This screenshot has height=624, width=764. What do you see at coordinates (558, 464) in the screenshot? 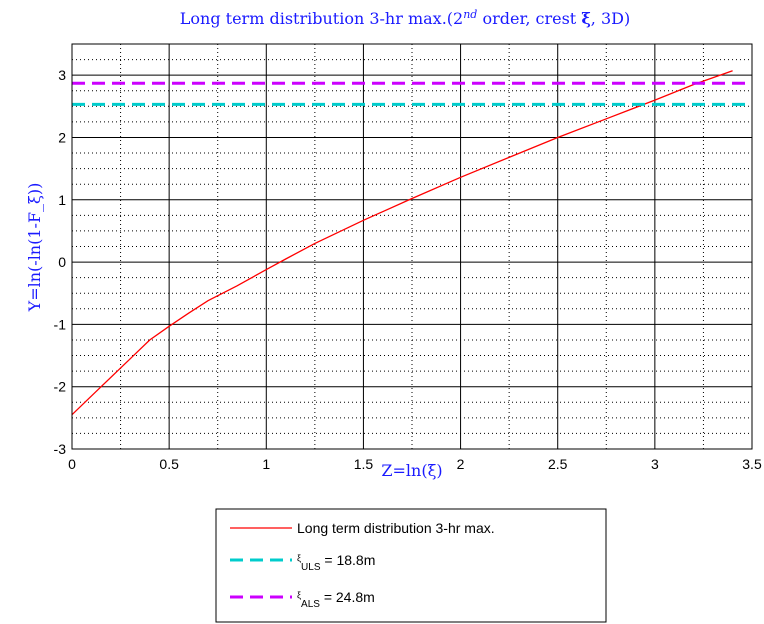
I see `x-tick-label: 2.5` at bounding box center [558, 464].